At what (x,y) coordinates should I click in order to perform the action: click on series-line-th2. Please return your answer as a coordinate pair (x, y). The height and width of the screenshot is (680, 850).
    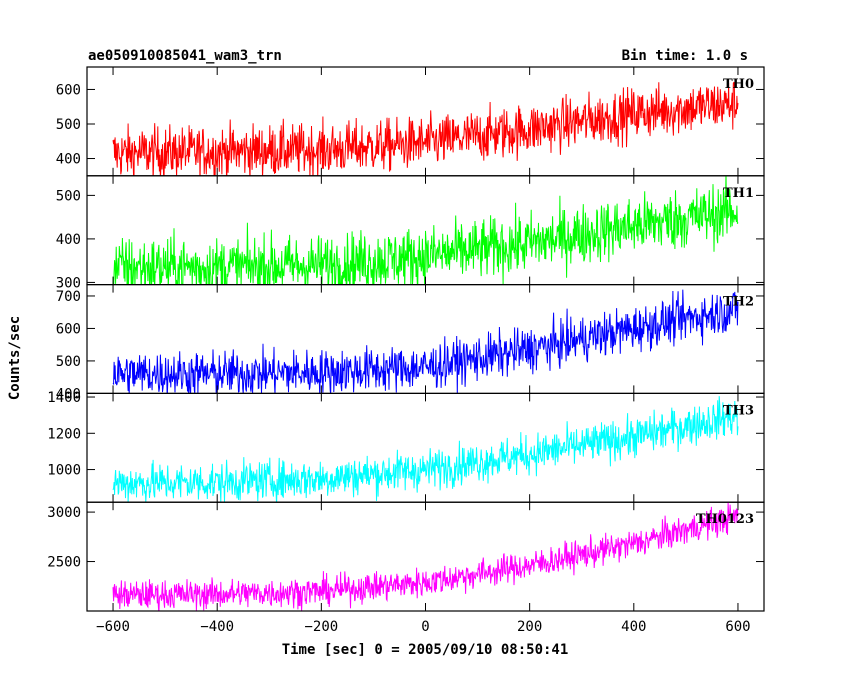
    Looking at the image, I should click on (425, 341).